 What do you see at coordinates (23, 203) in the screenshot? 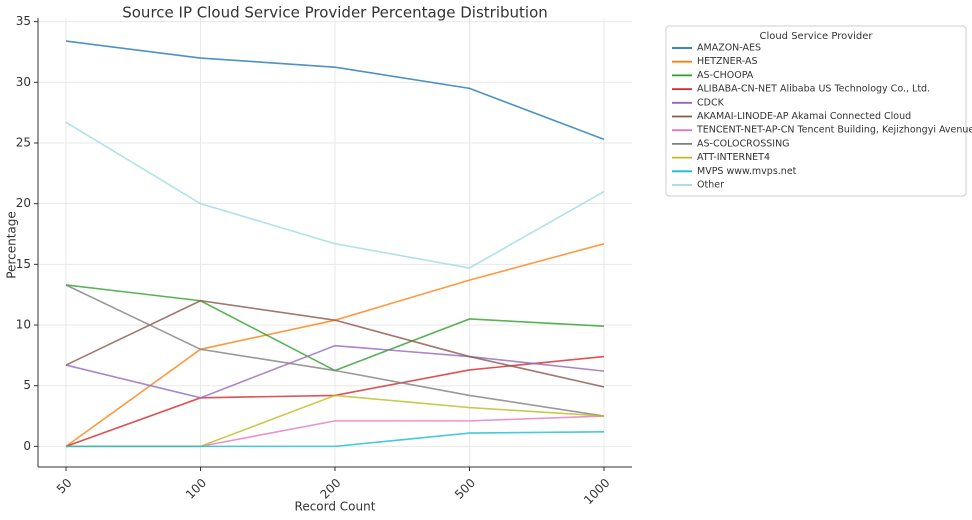
I see `y-tick-label: 20` at bounding box center [23, 203].